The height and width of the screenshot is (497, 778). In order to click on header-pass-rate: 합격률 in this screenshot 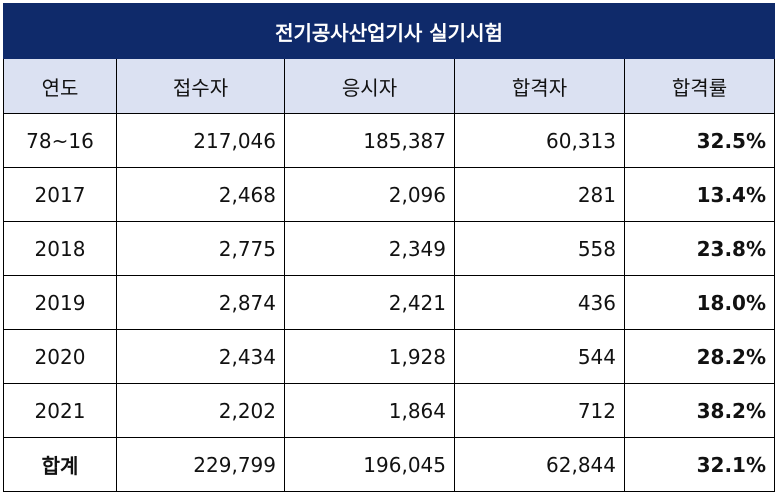, I will do `click(699, 86)`.